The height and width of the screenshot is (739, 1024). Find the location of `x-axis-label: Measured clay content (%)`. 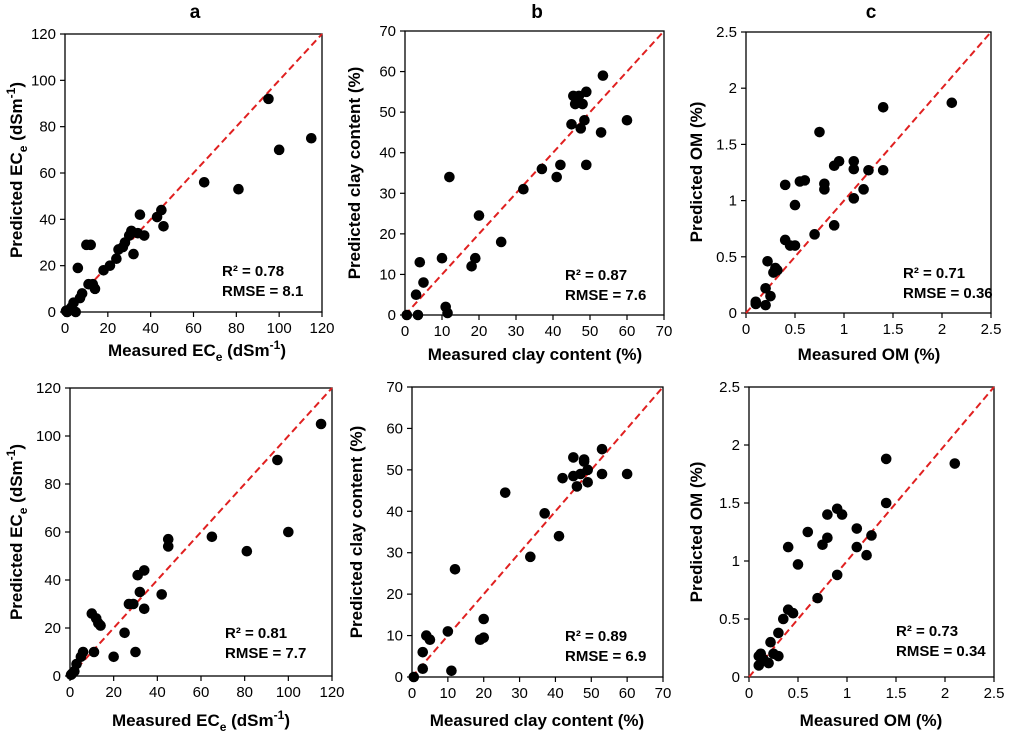

x-axis-label: Measured clay content (%) is located at coordinates (535, 354).